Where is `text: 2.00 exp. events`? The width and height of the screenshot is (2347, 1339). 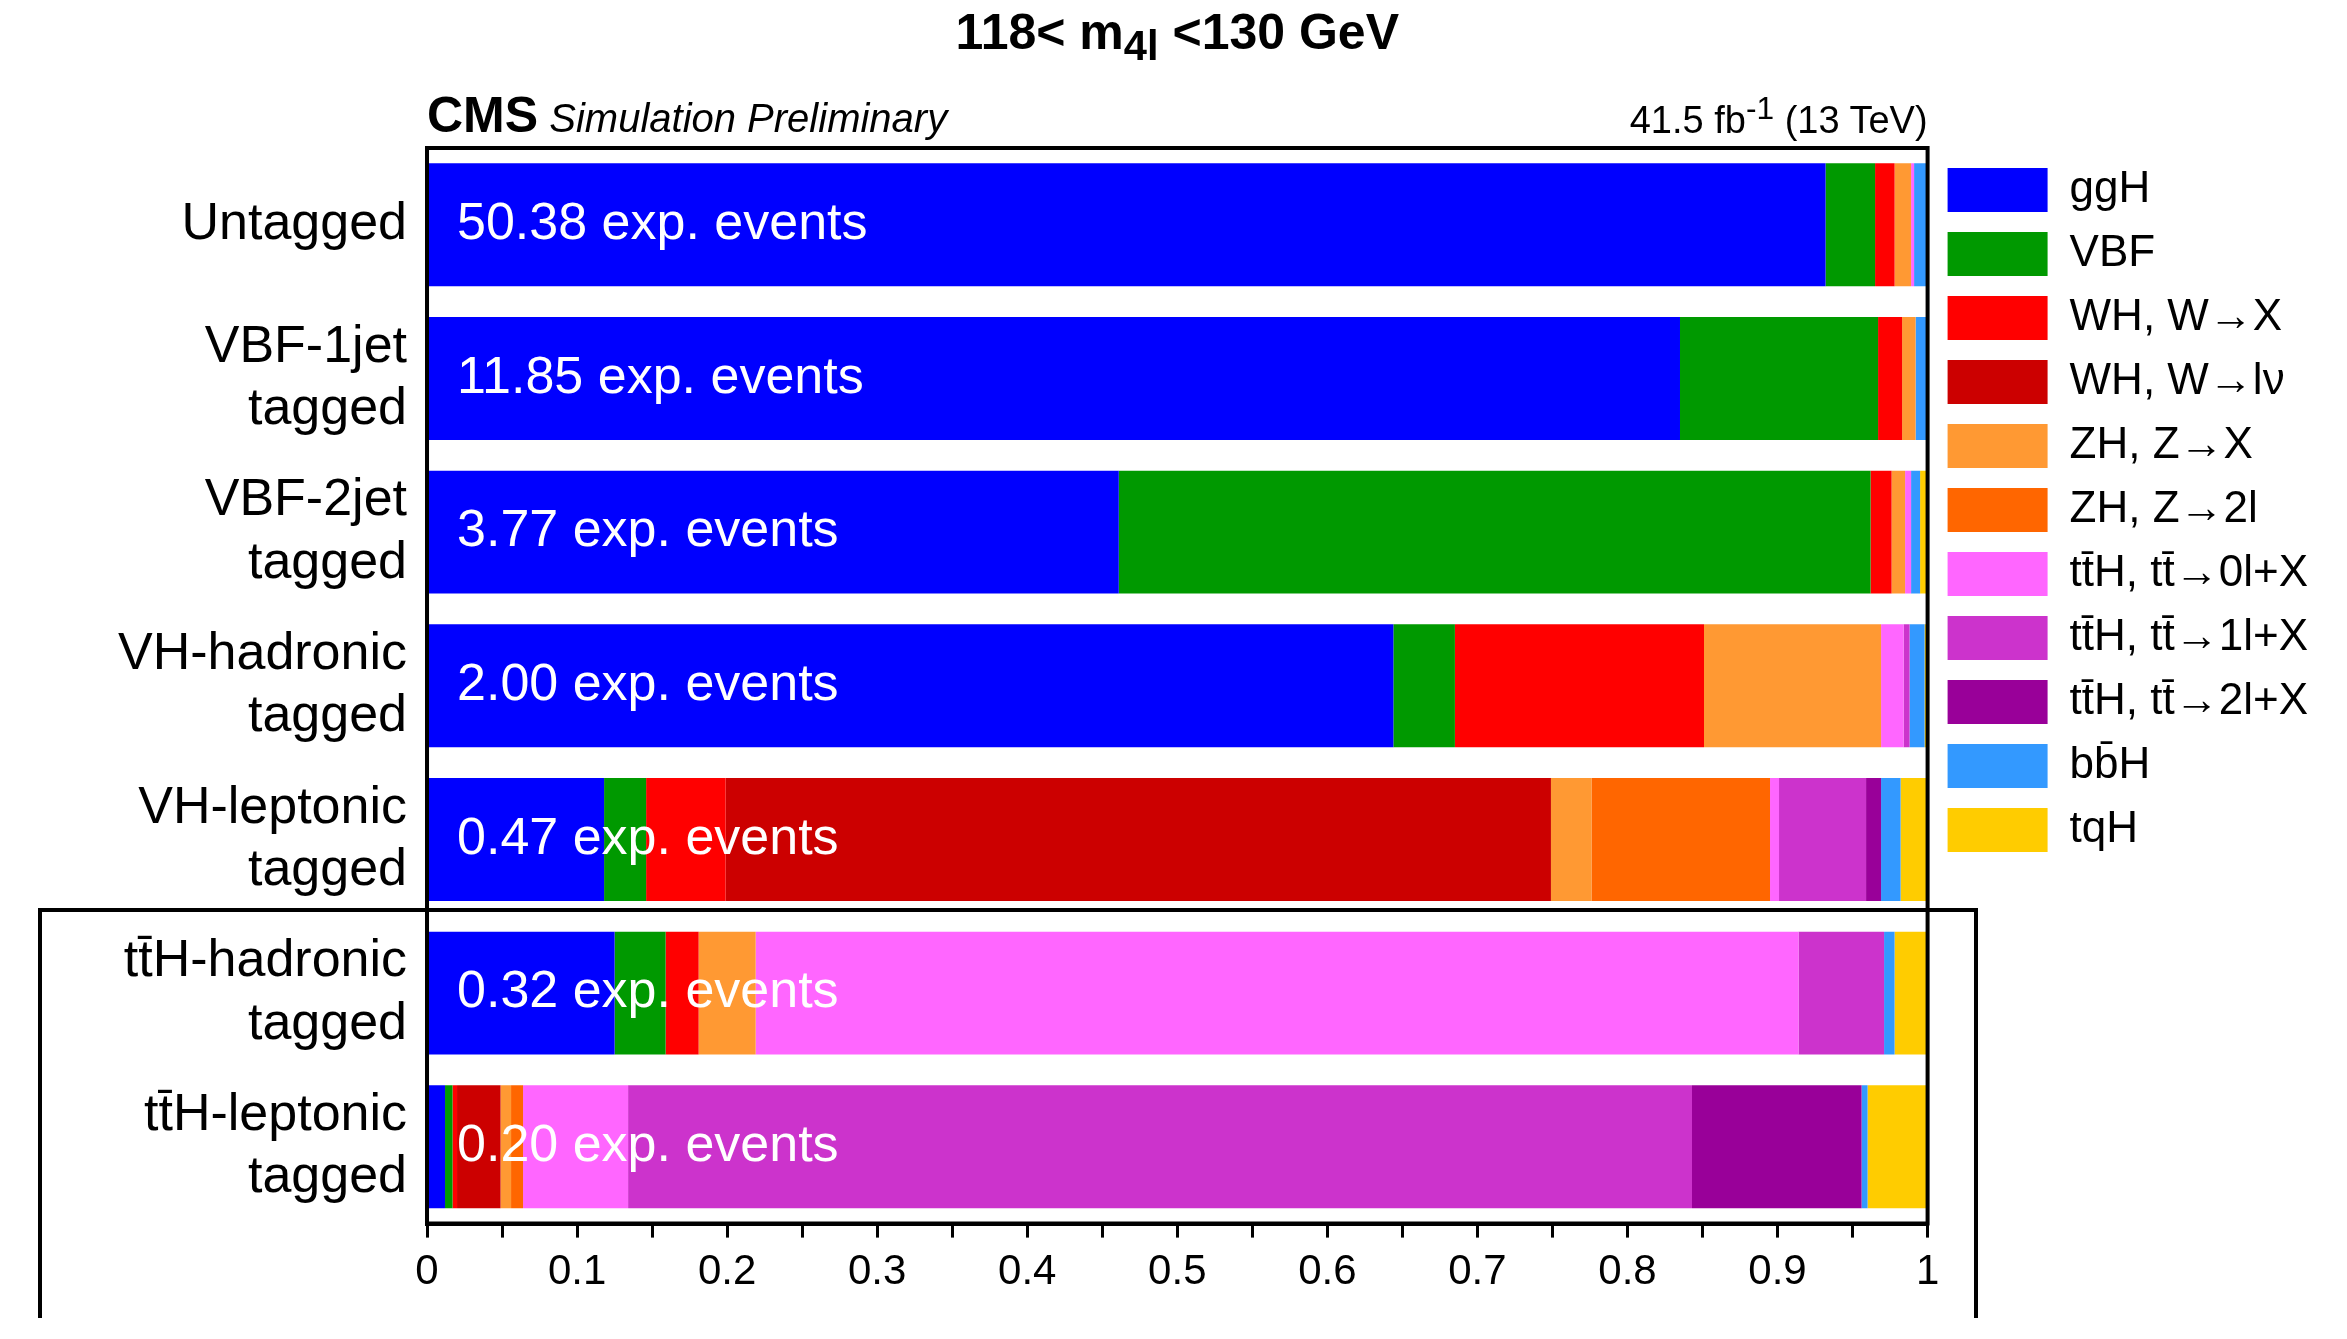
text: 2.00 exp. events is located at coordinates (648, 682).